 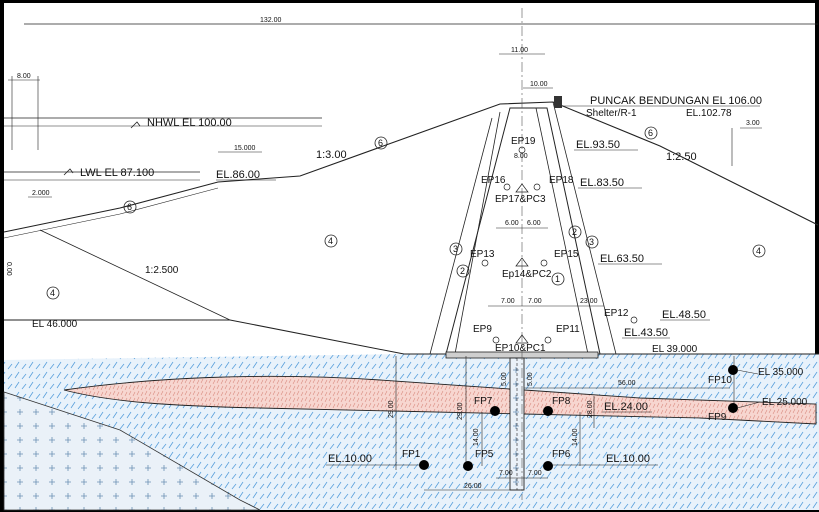 What do you see at coordinates (534, 223) in the screenshot?
I see `core-mid-right-dim: 6.00` at bounding box center [534, 223].